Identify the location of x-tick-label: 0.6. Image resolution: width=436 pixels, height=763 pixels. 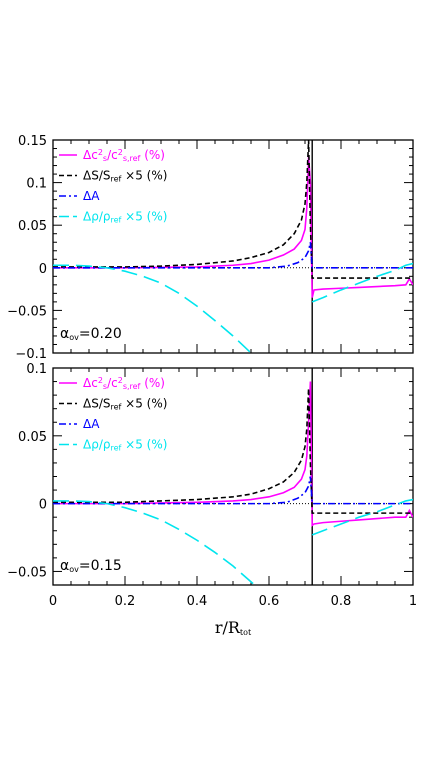
(269, 601).